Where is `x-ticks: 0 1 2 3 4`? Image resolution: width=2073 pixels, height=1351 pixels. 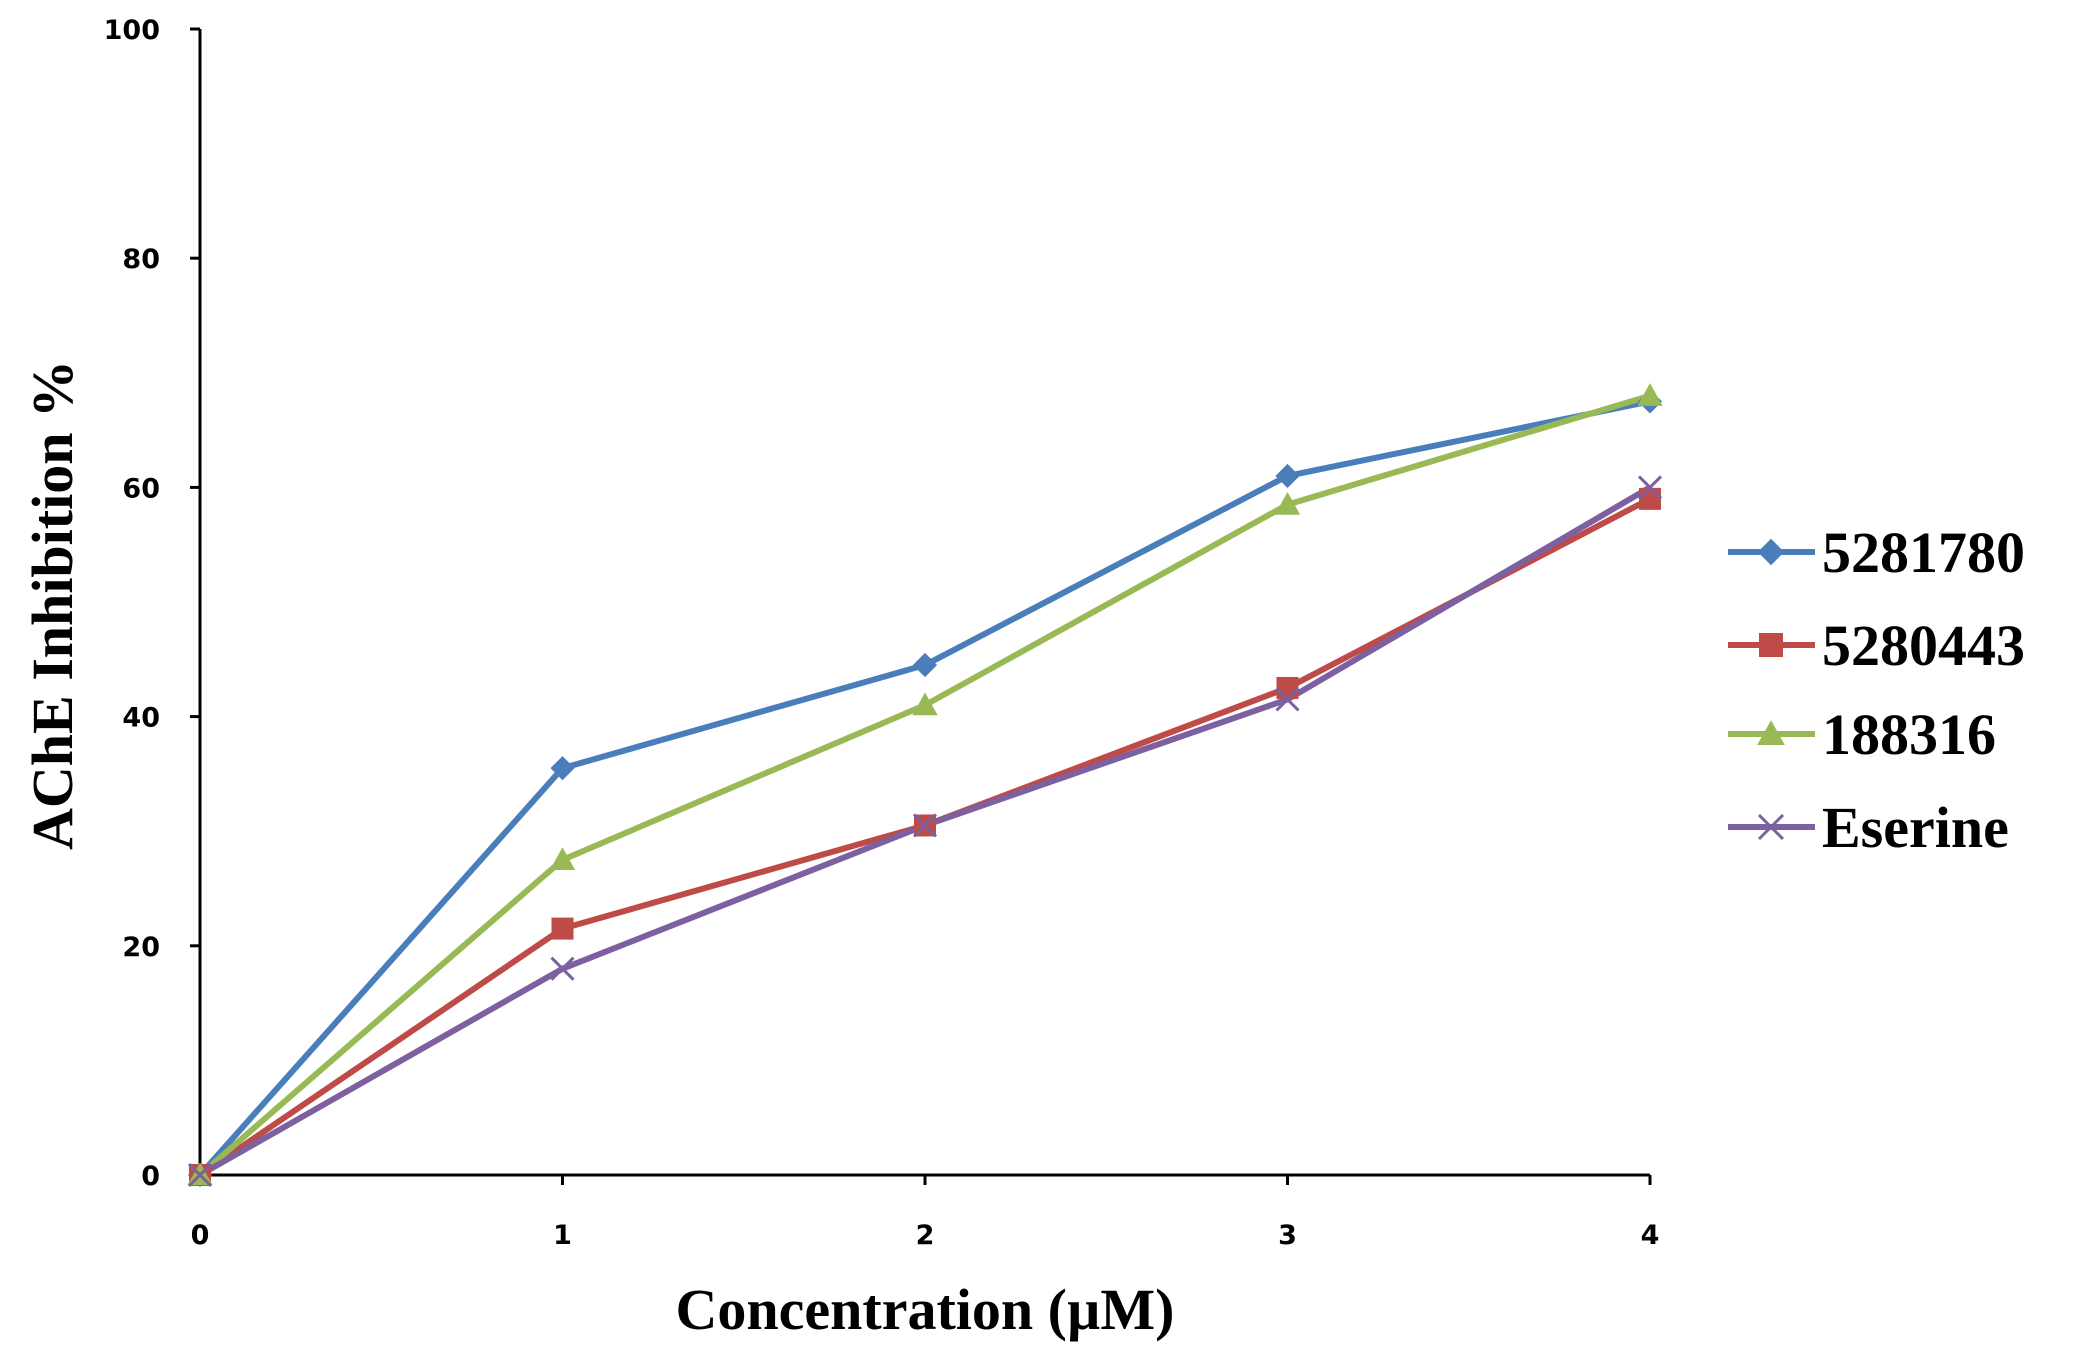
x-ticks: 0 1 2 3 4 is located at coordinates (925, 1213).